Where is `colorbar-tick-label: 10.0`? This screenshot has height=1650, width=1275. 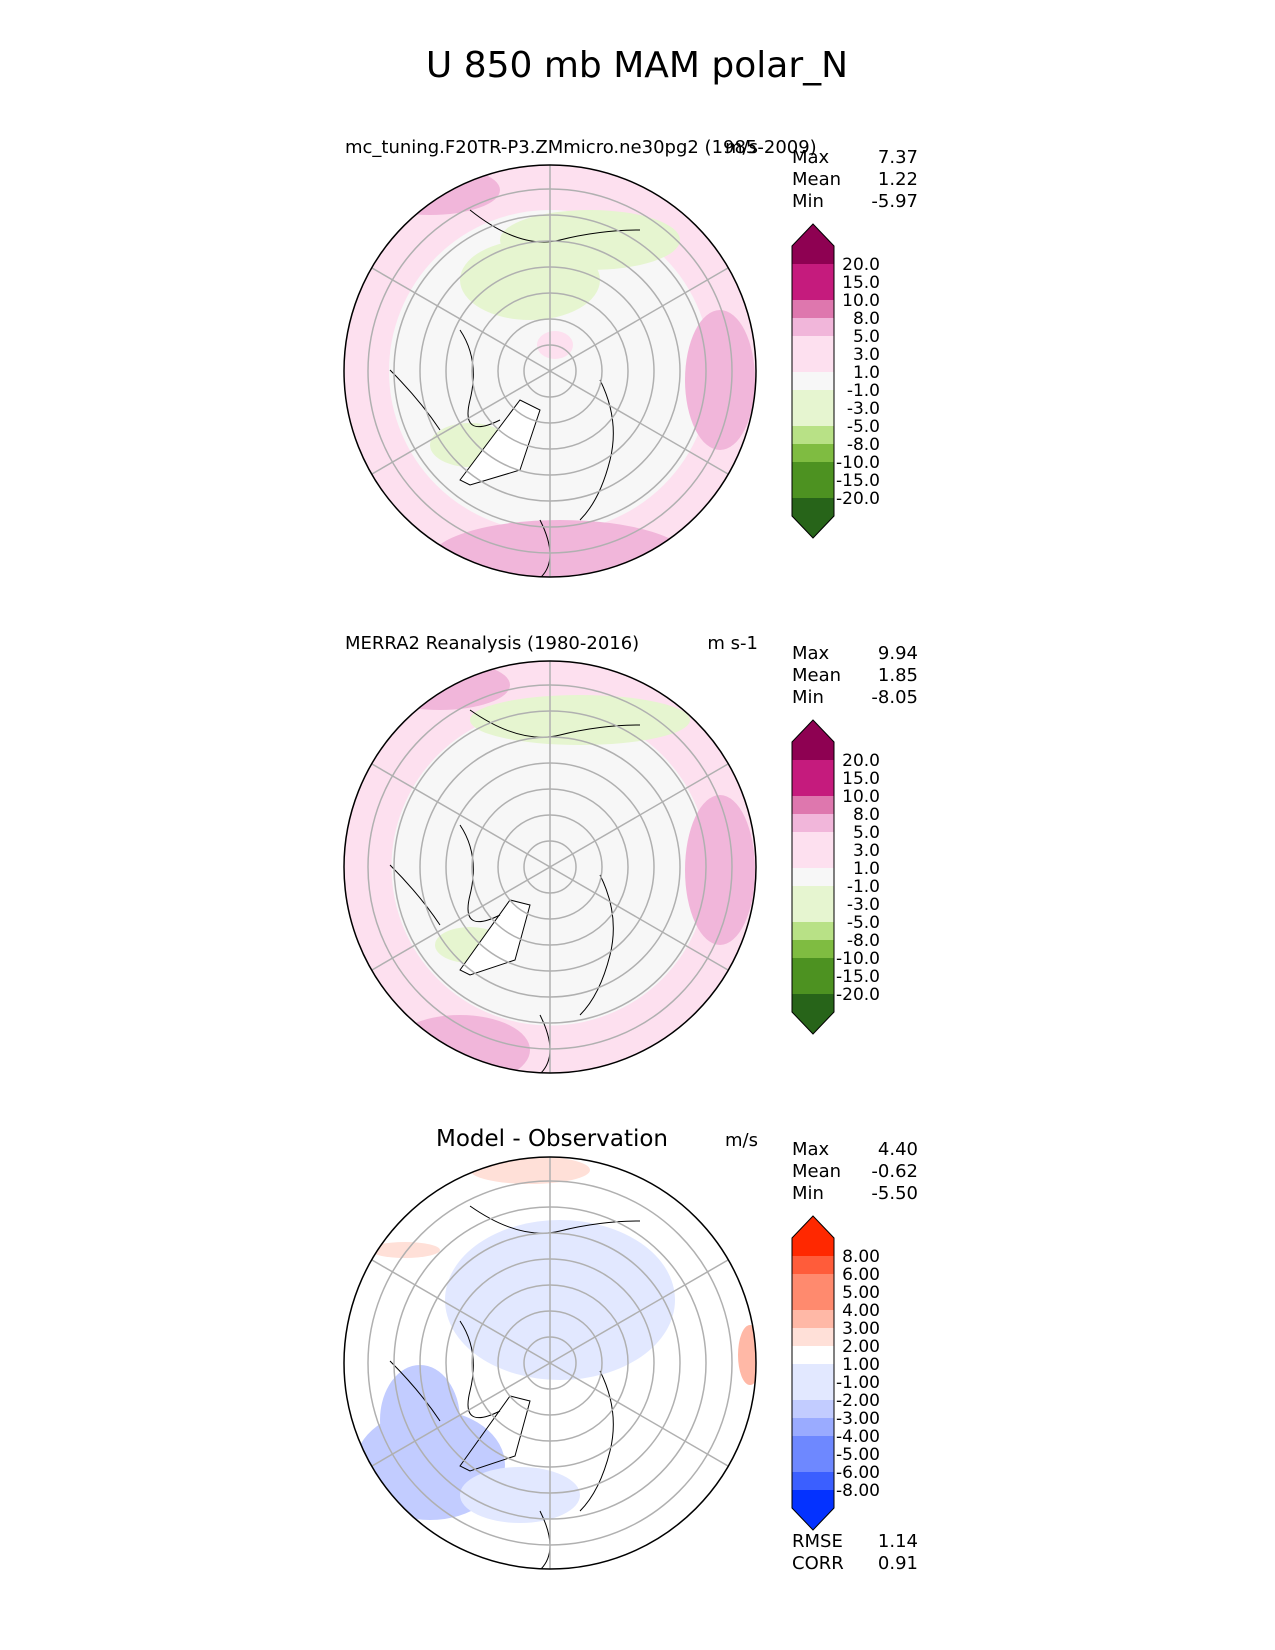 colorbar-tick-label: 10.0 is located at coordinates (861, 797).